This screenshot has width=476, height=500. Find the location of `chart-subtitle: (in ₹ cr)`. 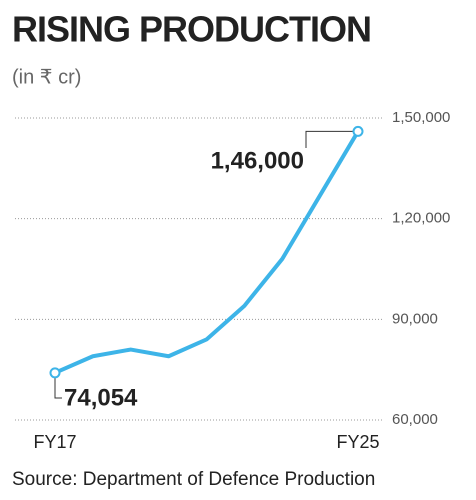

chart-subtitle: (in ₹ cr) is located at coordinates (46, 77).